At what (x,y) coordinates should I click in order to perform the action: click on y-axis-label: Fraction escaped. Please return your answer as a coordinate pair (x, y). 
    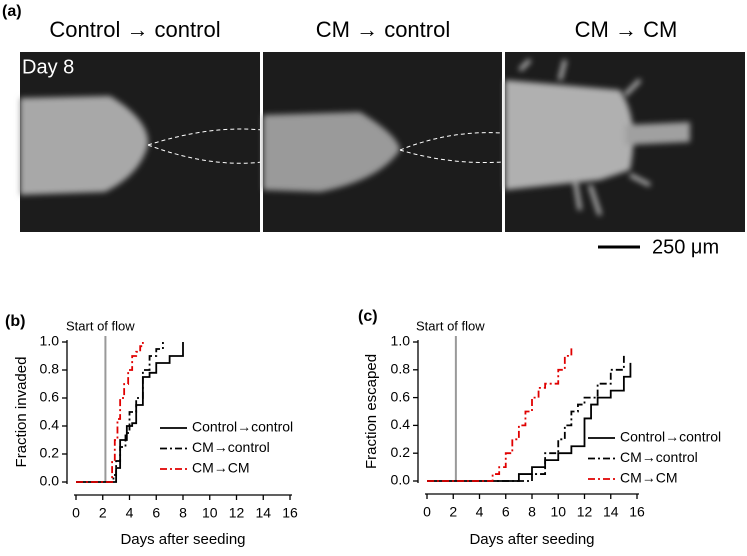
    Looking at the image, I should click on (371, 411).